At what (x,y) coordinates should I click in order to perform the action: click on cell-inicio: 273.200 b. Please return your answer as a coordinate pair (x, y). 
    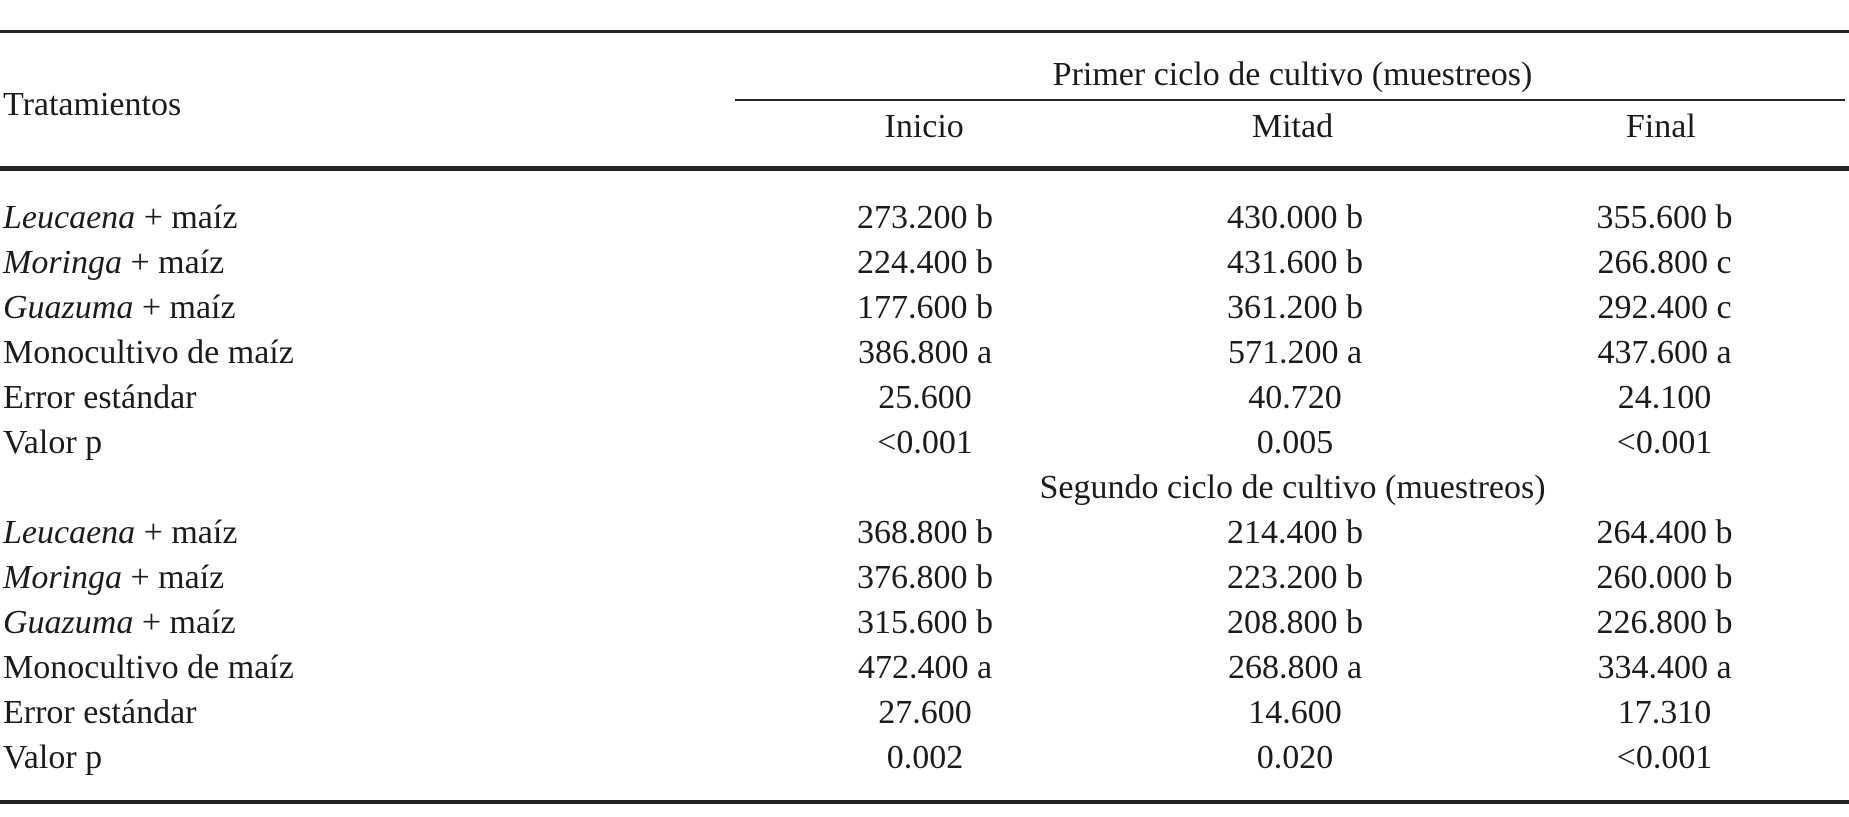
    Looking at the image, I should click on (925, 217).